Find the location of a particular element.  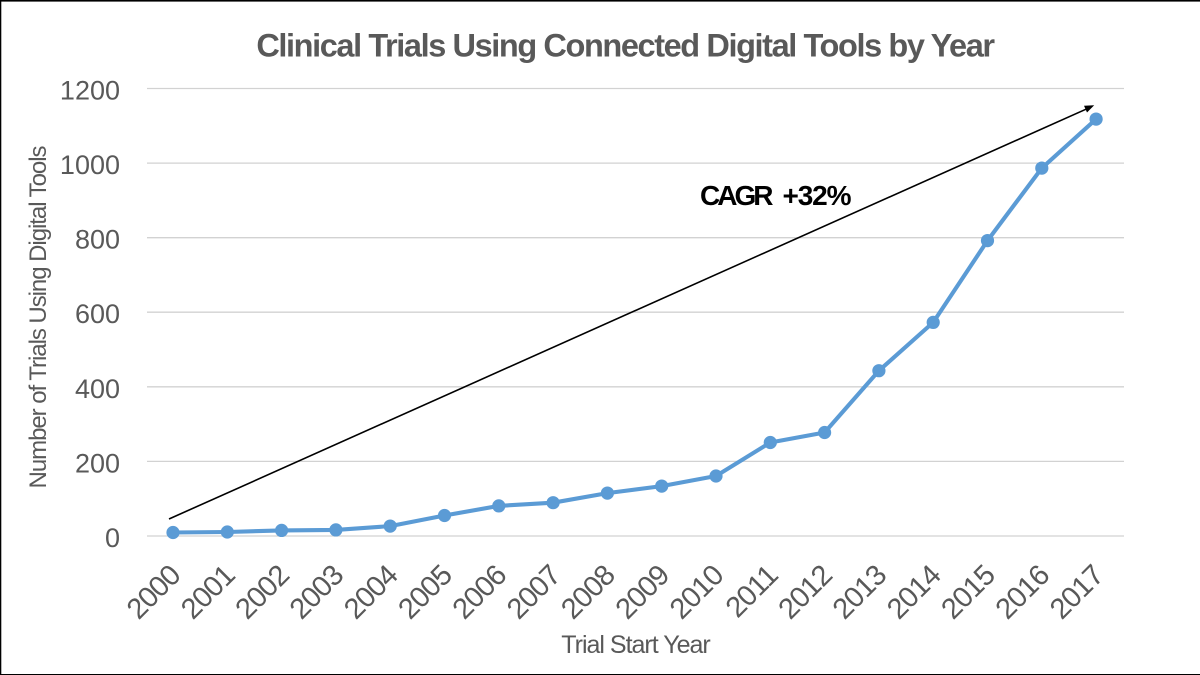

svg-text: 2002 is located at coordinates (263, 593).